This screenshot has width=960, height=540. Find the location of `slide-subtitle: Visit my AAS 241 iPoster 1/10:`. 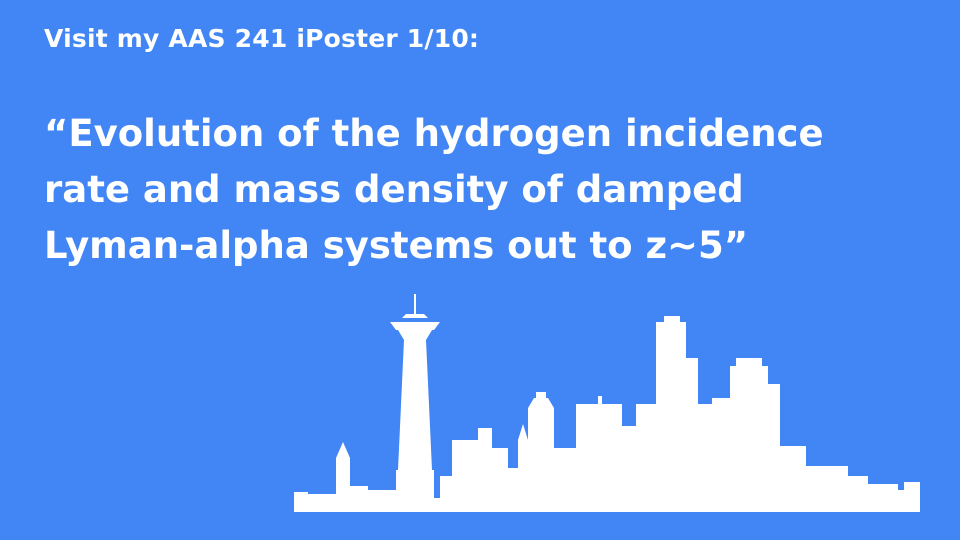

slide-subtitle: Visit my AAS 241 iPoster 1/10: is located at coordinates (262, 38).